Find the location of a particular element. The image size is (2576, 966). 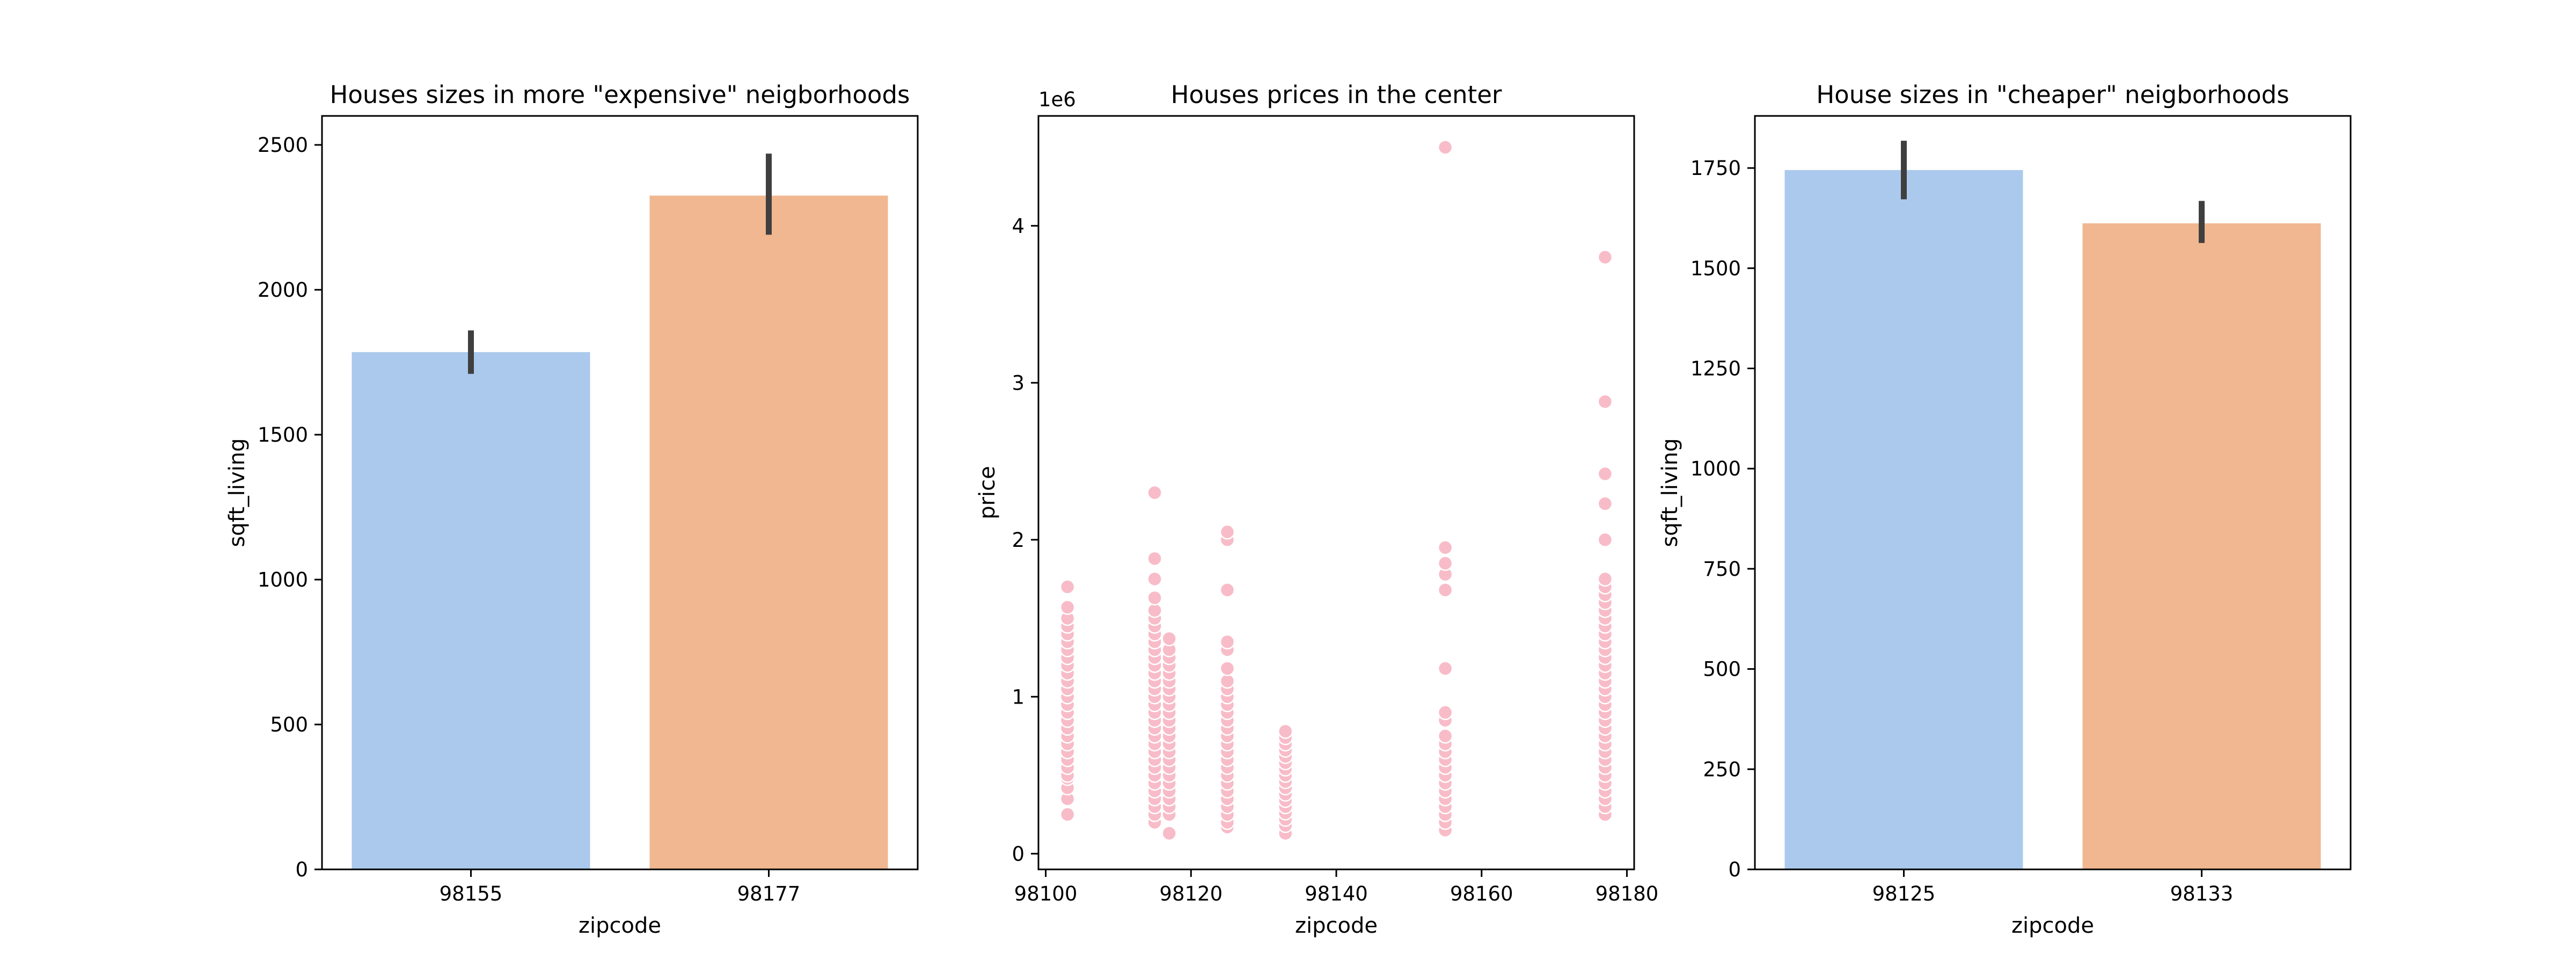

chart-title: House sizes in "cheaper" neigborhoods is located at coordinates (2052, 94).